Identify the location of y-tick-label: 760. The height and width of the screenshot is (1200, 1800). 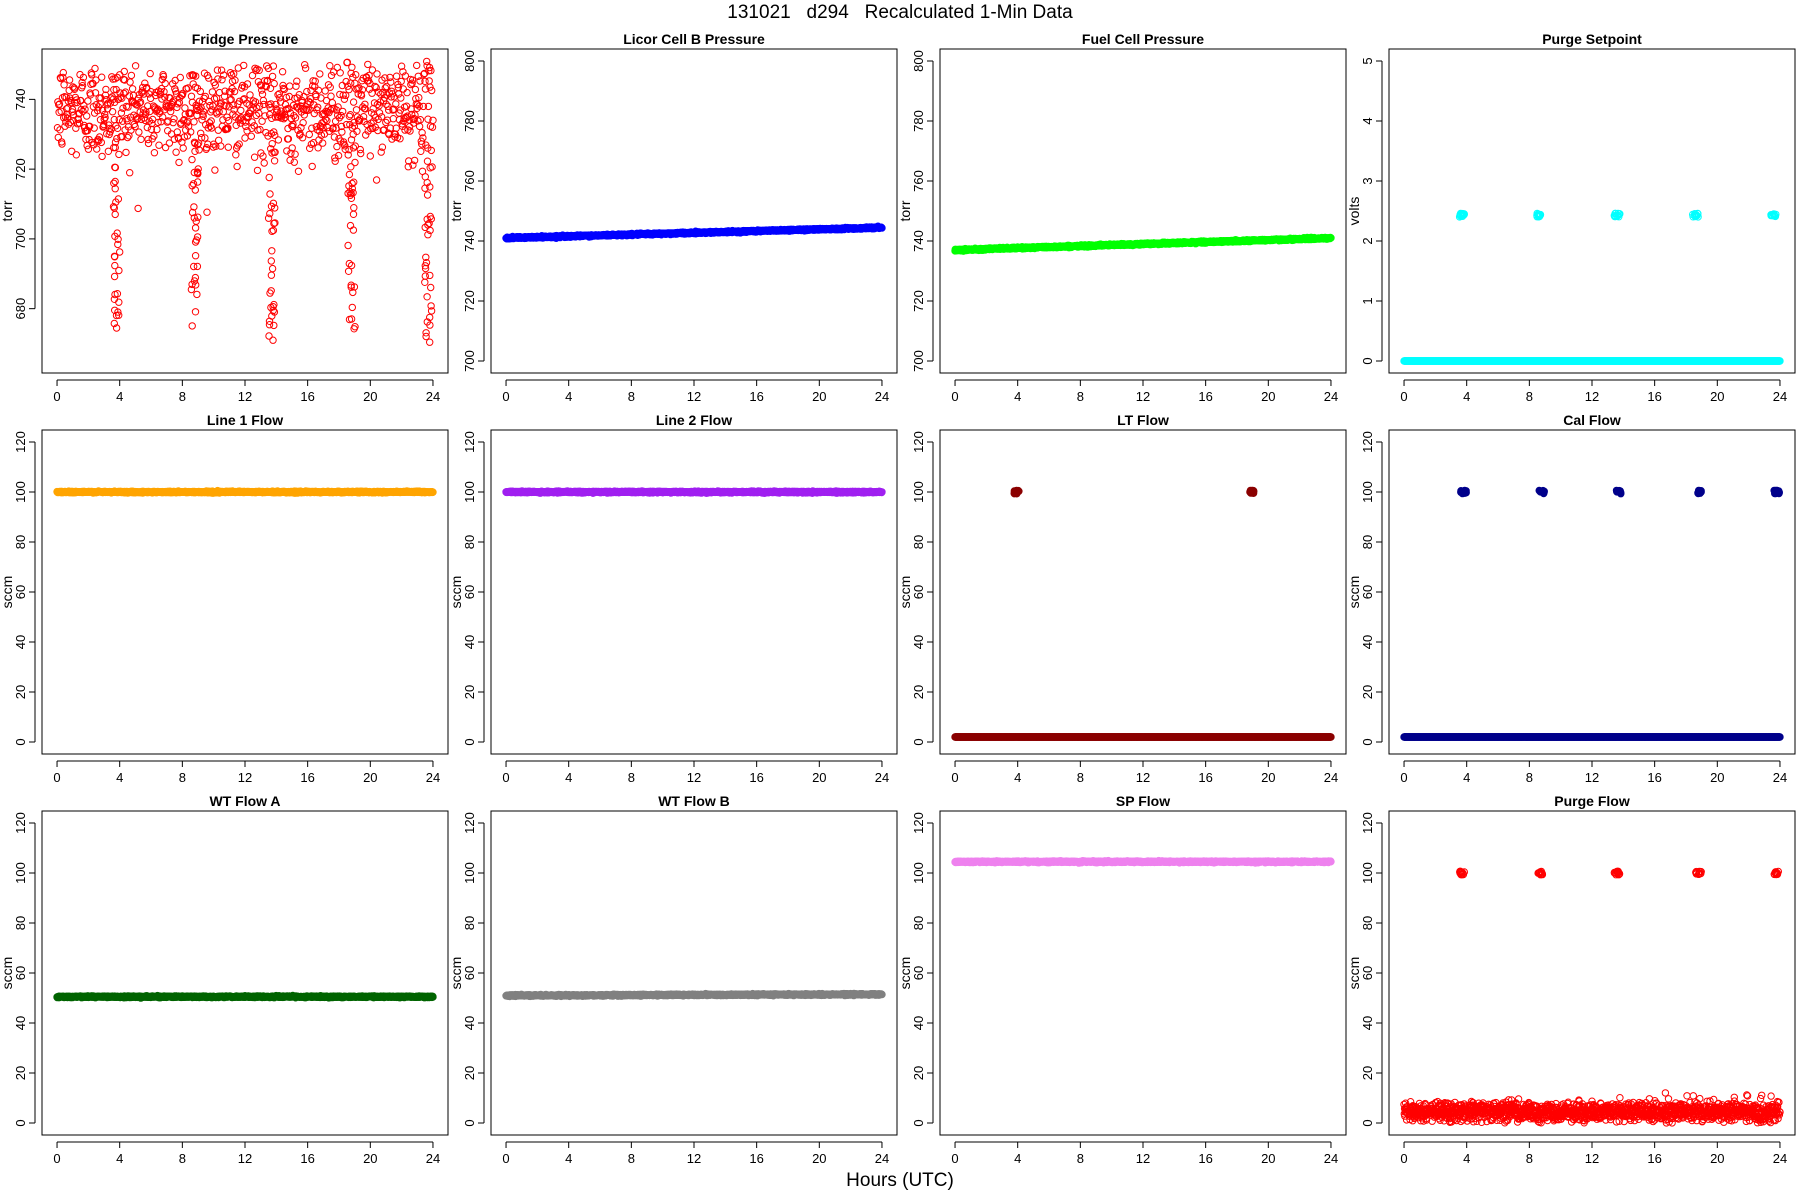
(469, 181).